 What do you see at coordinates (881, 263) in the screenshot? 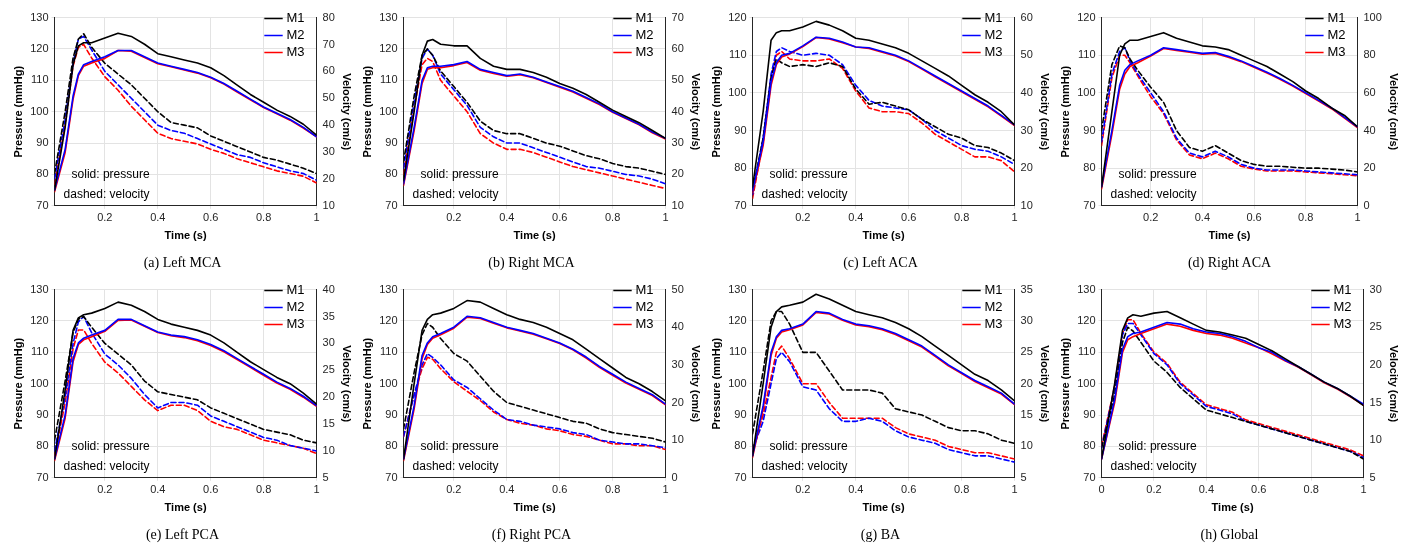
I see `text: (c) Left ACA` at bounding box center [881, 263].